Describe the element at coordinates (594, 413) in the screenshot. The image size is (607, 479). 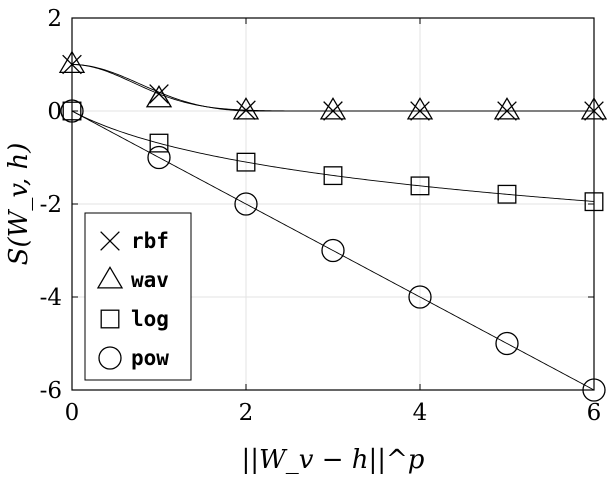
I see `x-tick-label: 6` at that location.